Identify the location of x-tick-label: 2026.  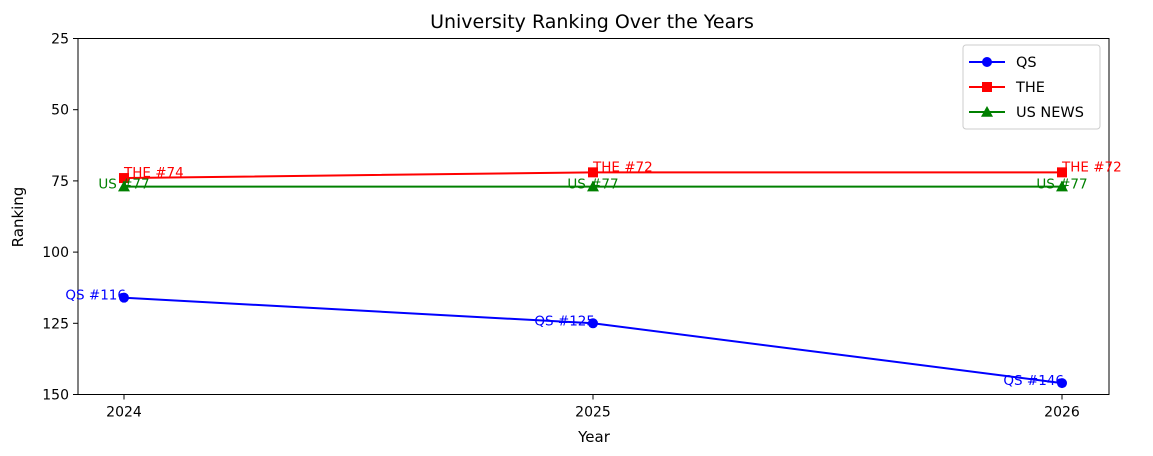
(1062, 413).